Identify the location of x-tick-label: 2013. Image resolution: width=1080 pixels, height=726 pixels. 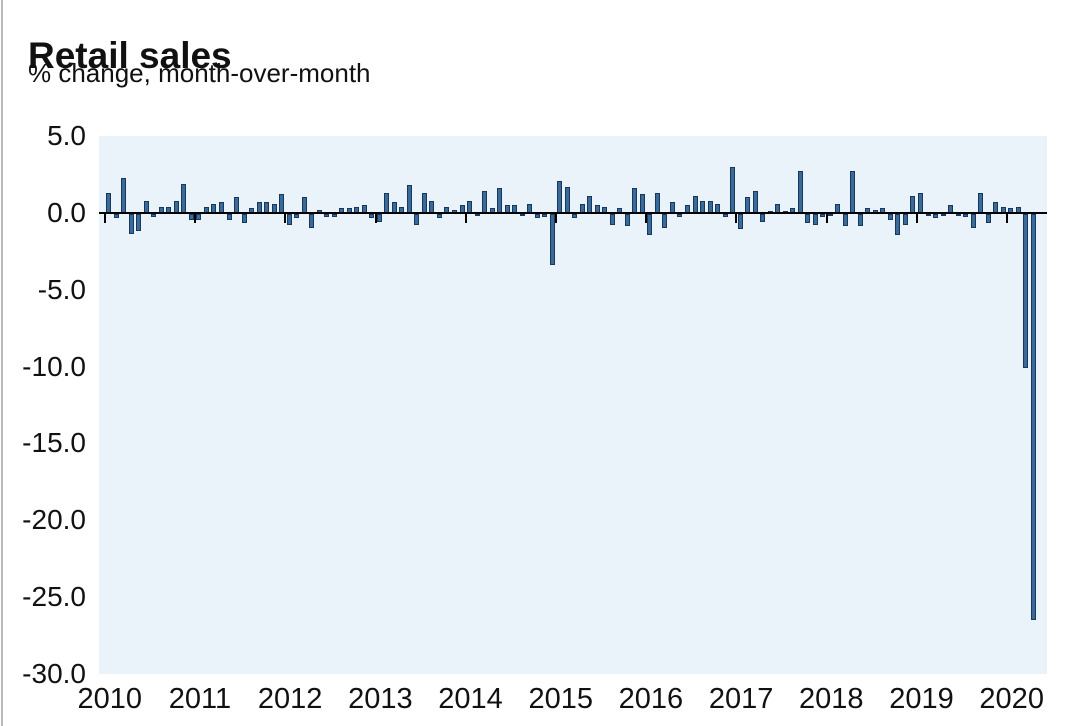
(380, 699).